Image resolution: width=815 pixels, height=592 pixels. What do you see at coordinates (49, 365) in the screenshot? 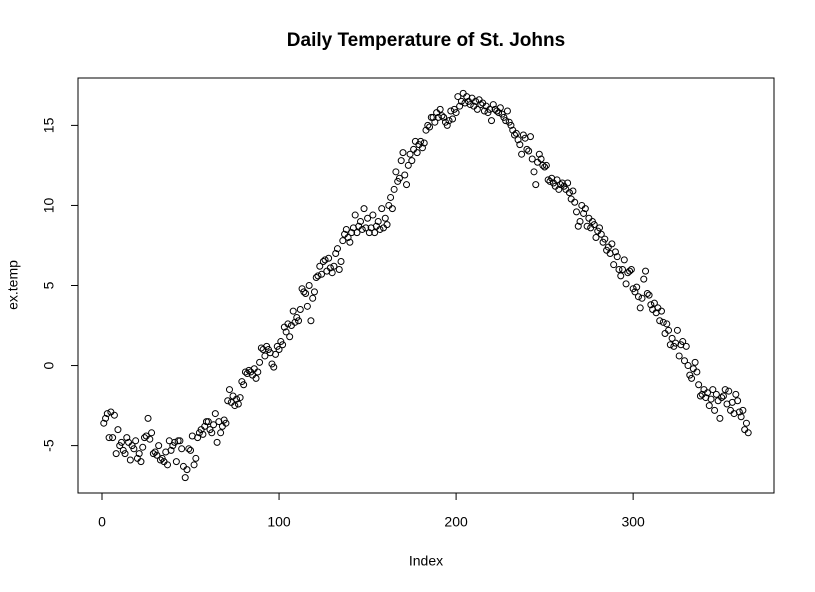
I see `y-tick-label: 0` at bounding box center [49, 365].